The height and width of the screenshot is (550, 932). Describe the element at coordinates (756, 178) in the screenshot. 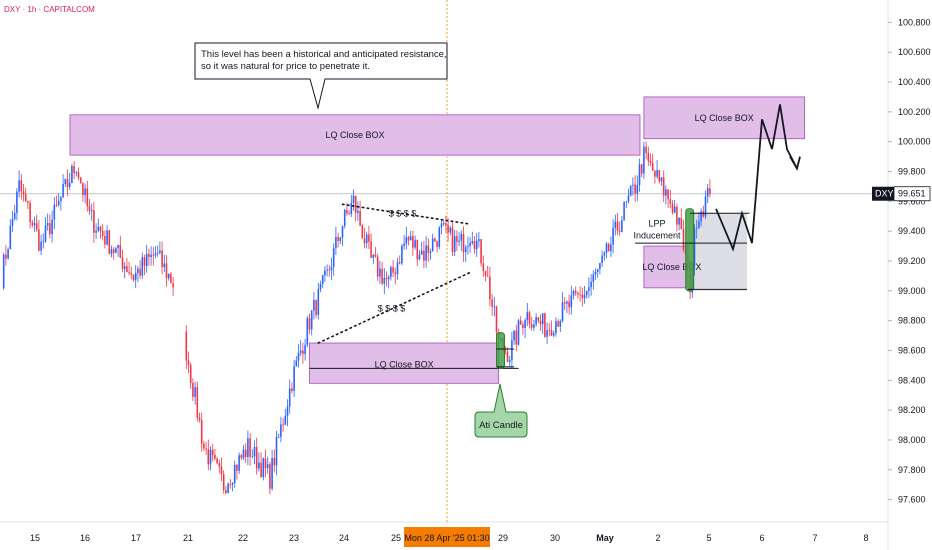

I see `projection-path` at that location.